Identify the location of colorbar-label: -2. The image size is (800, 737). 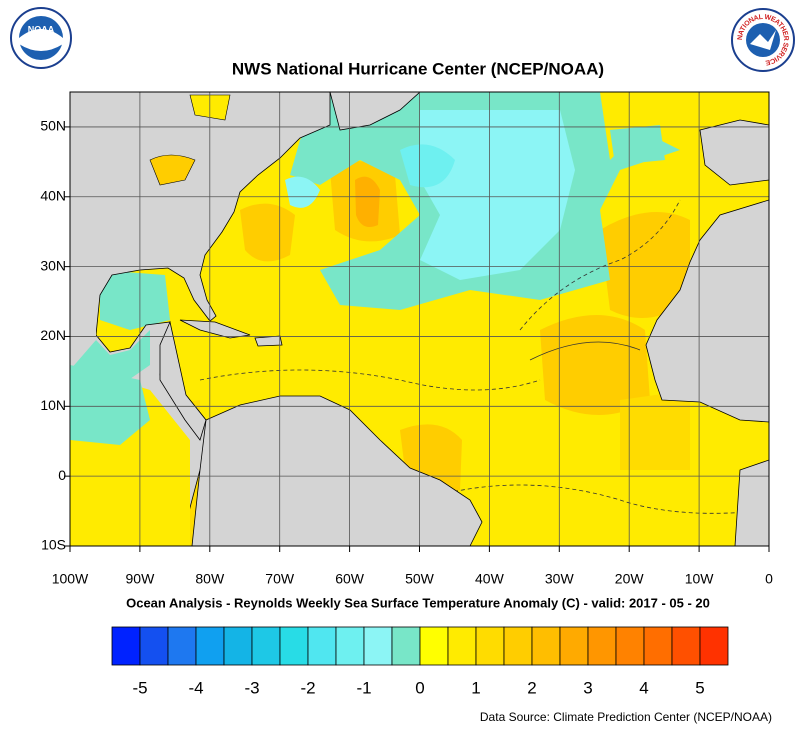
(307, 687).